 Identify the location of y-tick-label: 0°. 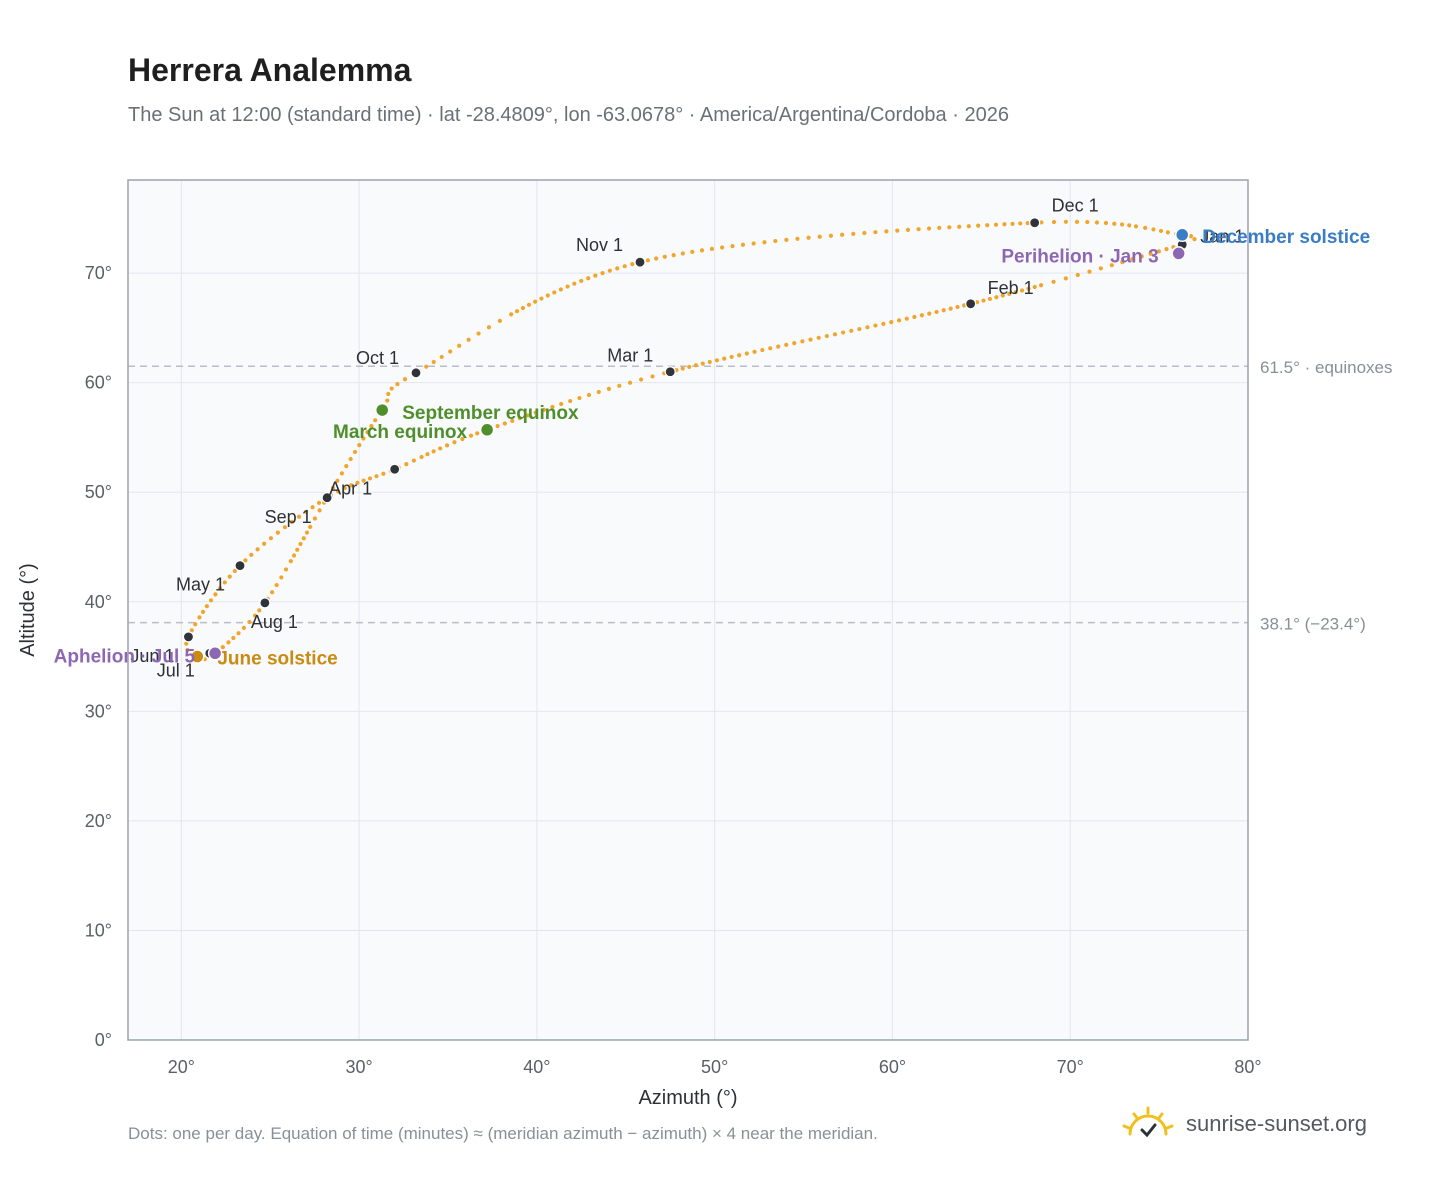
(103, 1040).